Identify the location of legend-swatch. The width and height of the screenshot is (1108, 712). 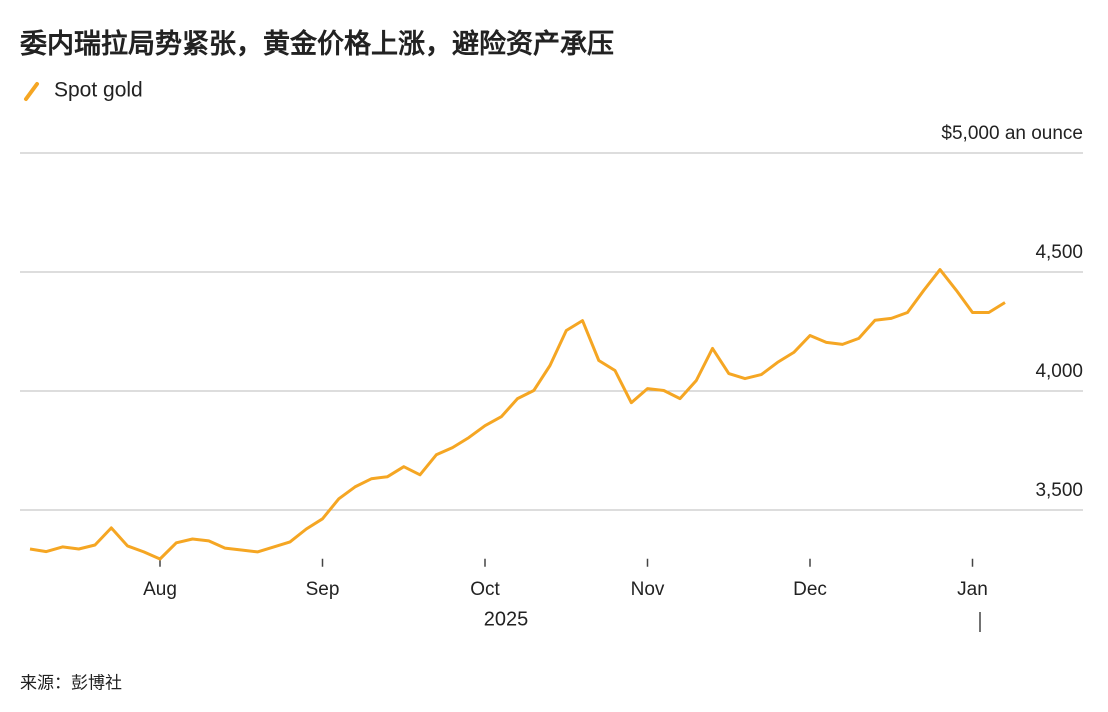
(31, 91).